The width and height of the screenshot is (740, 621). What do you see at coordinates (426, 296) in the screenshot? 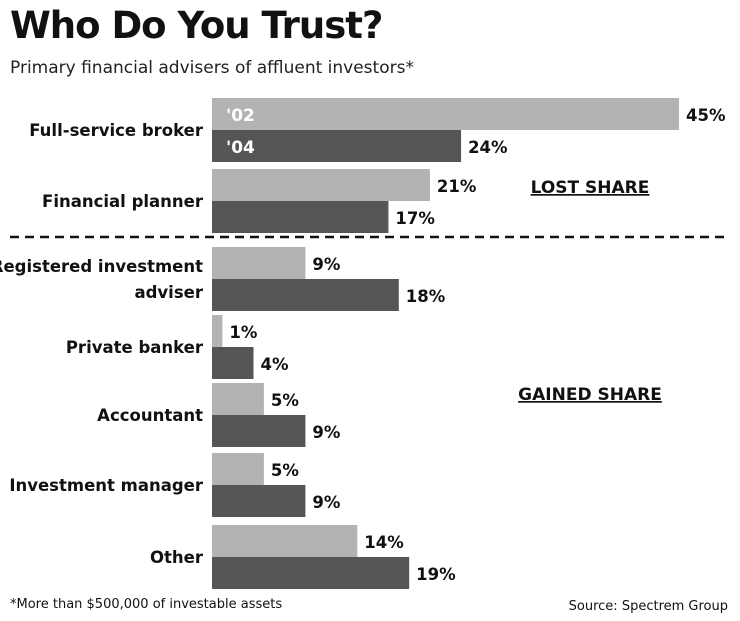
I see `value-label: 18%` at bounding box center [426, 296].